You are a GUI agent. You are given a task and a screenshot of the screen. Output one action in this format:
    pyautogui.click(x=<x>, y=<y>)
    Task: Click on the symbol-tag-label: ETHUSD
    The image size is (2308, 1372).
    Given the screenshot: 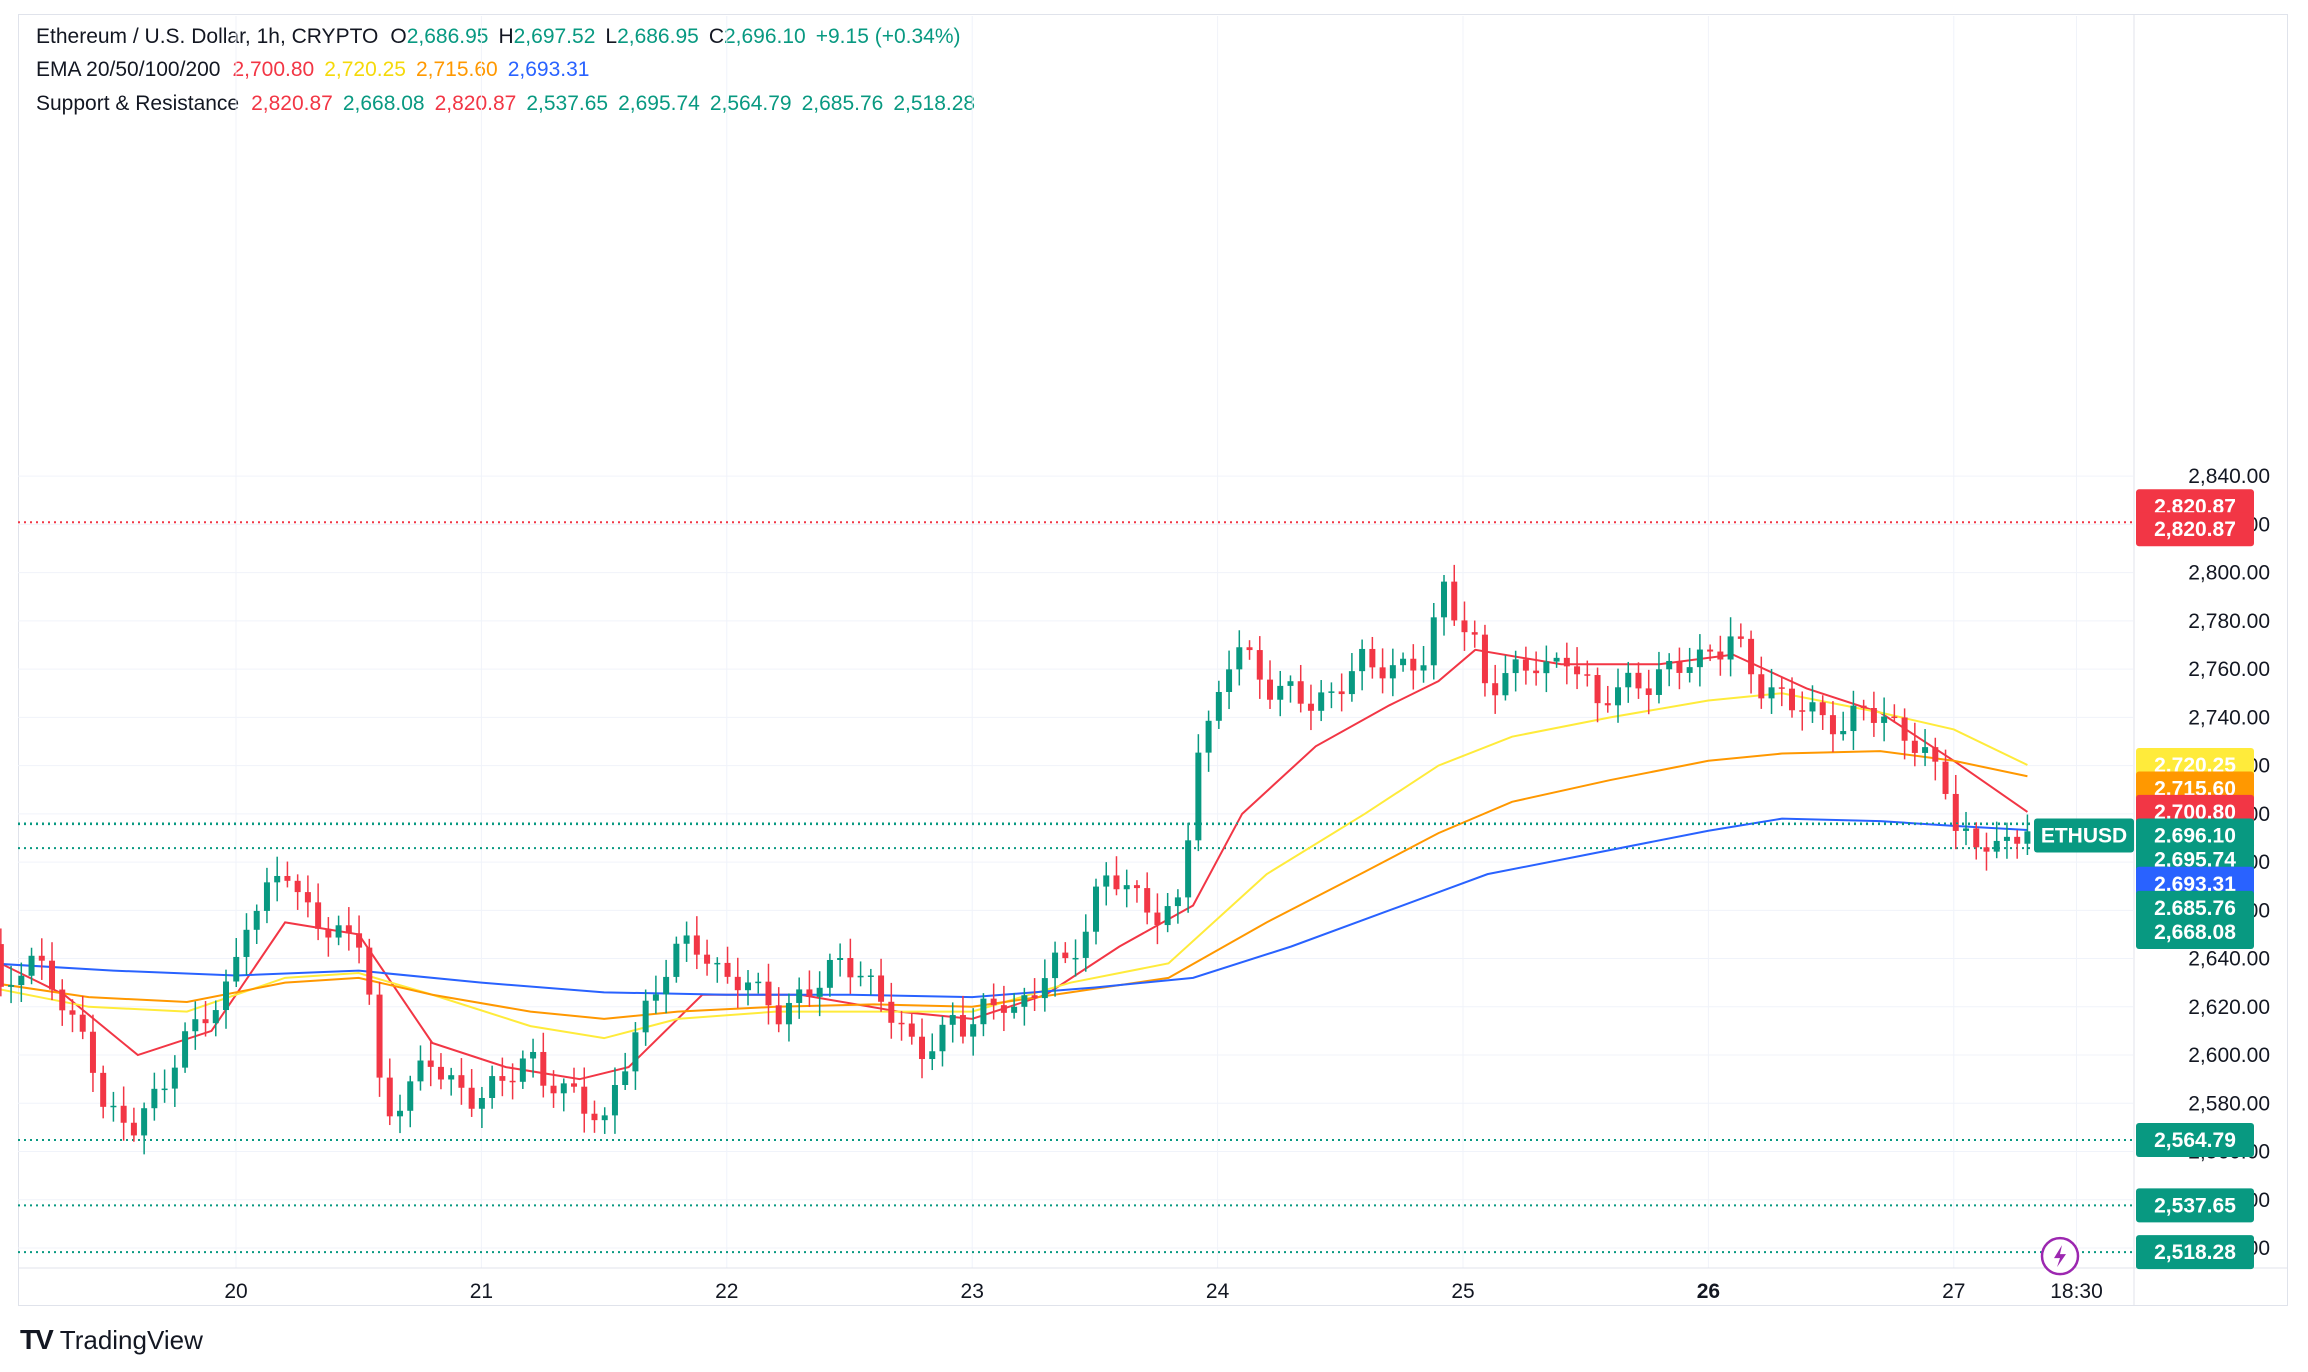 What is the action you would take?
    pyautogui.click(x=2084, y=836)
    